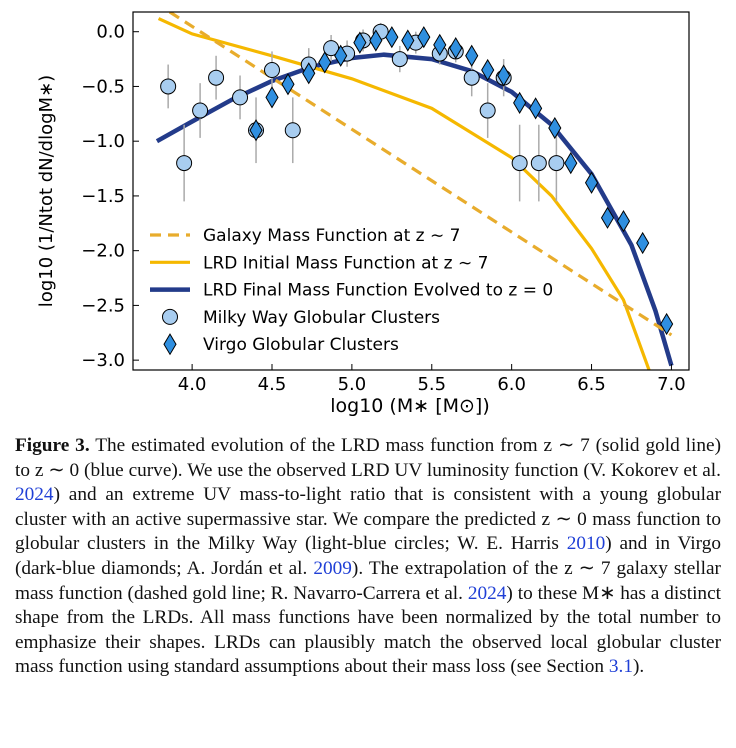 This screenshot has width=736, height=748. I want to click on x-tick-label: 5.0, so click(352, 384).